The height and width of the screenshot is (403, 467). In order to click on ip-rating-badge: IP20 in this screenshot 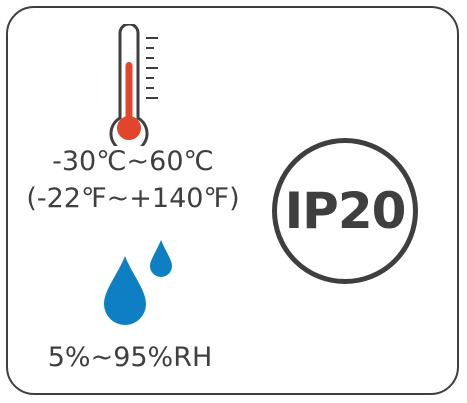, I will do `click(345, 211)`.